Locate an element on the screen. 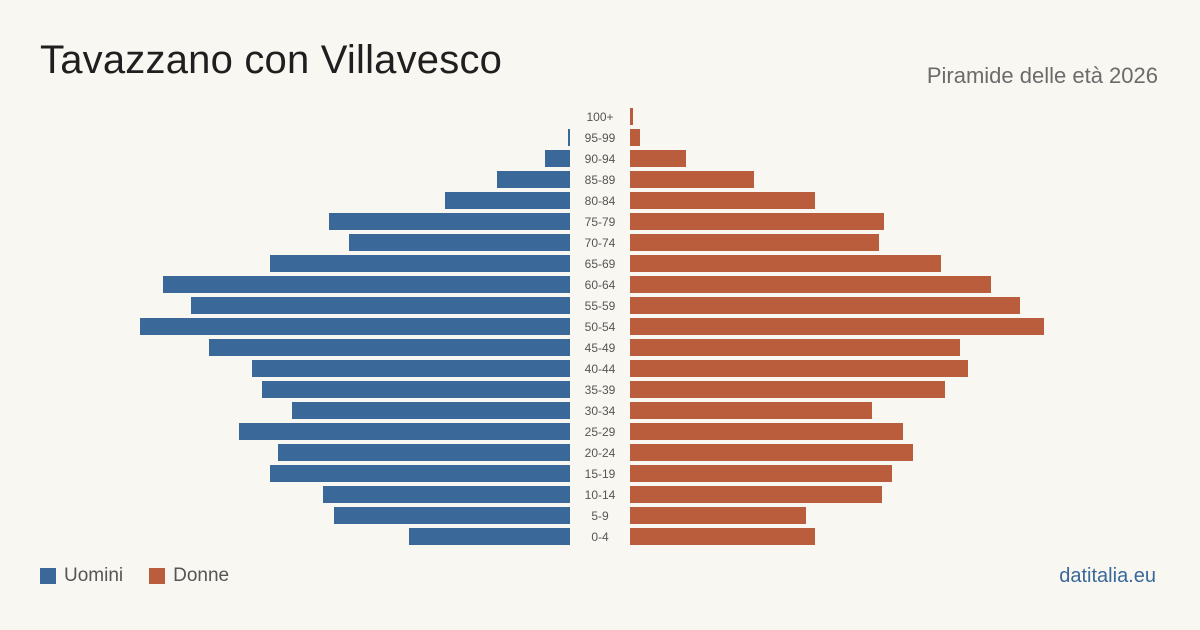 The image size is (1200, 630). legend-label-men: Uomini is located at coordinates (94, 575).